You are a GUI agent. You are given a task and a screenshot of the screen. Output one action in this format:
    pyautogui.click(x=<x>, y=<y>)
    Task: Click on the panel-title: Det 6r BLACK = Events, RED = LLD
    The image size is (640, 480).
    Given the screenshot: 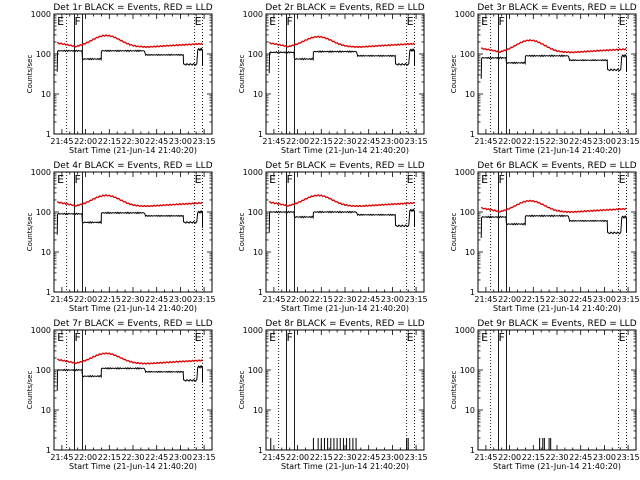 What is the action you would take?
    pyautogui.click(x=556, y=166)
    